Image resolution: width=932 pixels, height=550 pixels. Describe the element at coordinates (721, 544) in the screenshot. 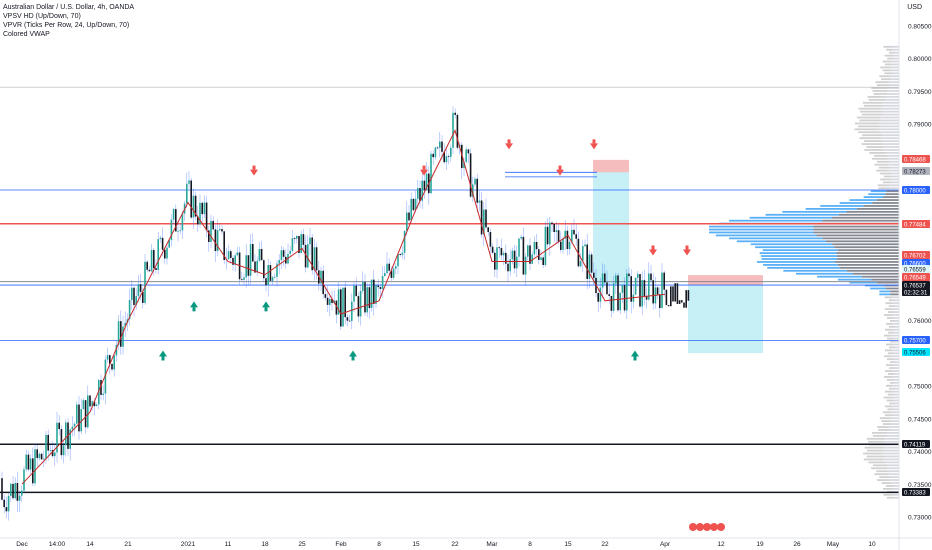

I see `time-tick-label: 12` at that location.